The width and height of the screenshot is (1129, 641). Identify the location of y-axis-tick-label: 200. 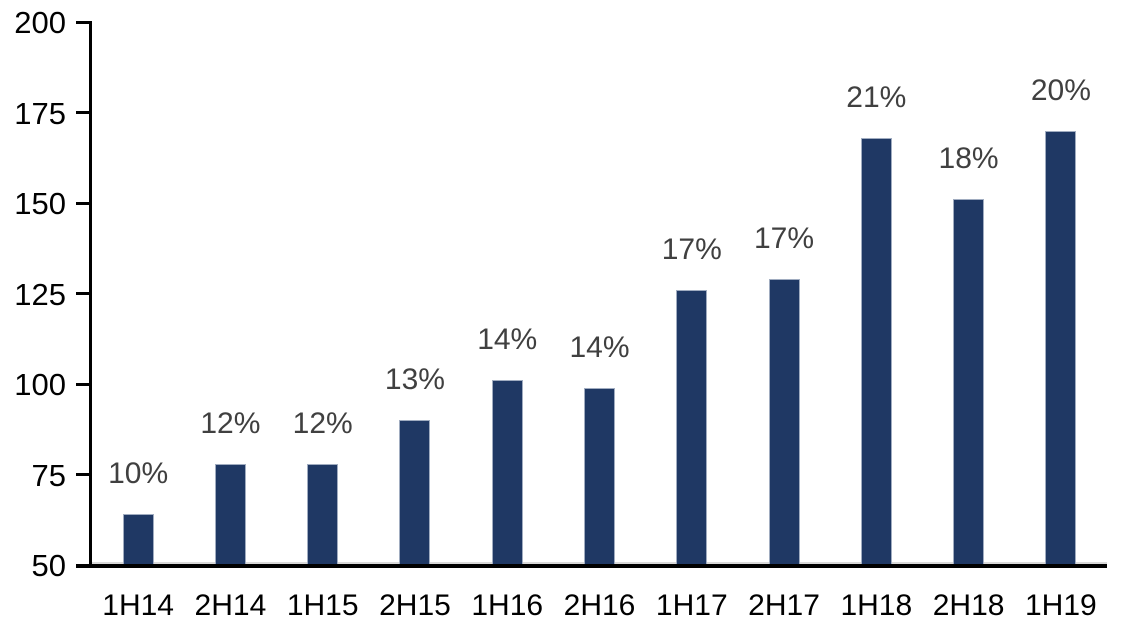
(40, 22).